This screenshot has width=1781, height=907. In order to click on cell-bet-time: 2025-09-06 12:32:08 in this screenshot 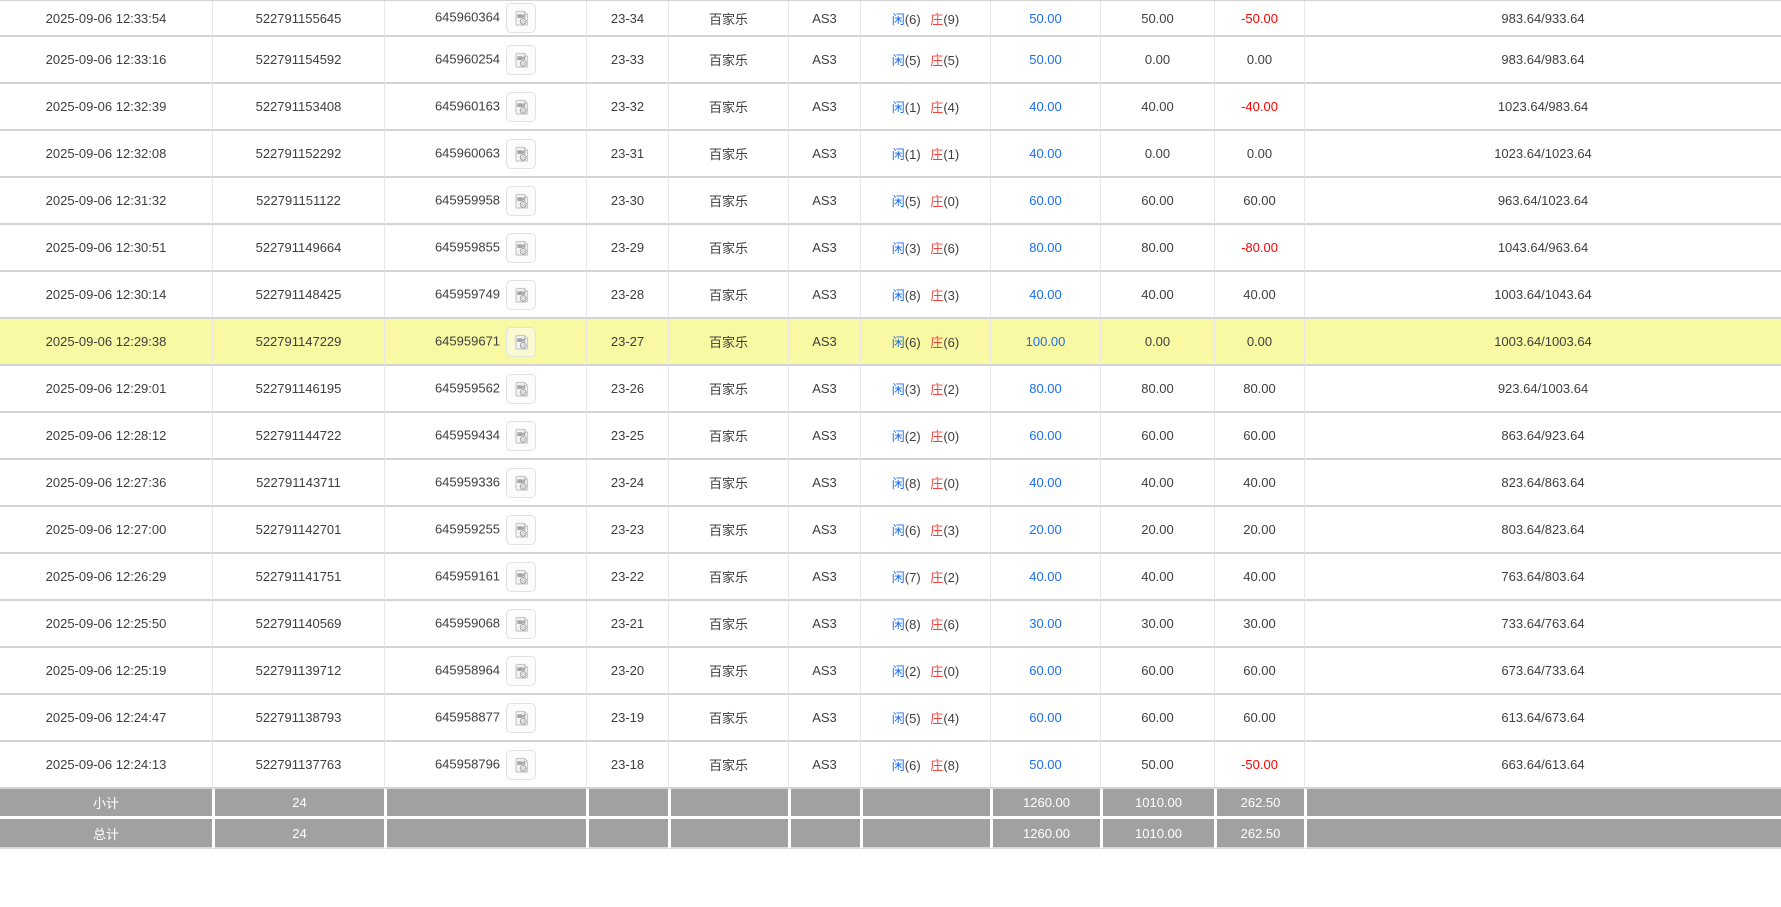, I will do `click(106, 154)`.